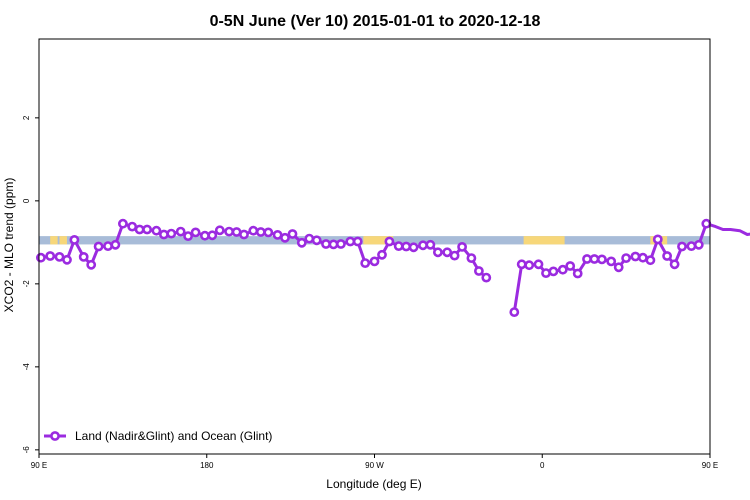 Image resolution: width=750 pixels, height=500 pixels. I want to click on y-axis-label: XCO2 - MLO trend (ppm), so click(9, 245).